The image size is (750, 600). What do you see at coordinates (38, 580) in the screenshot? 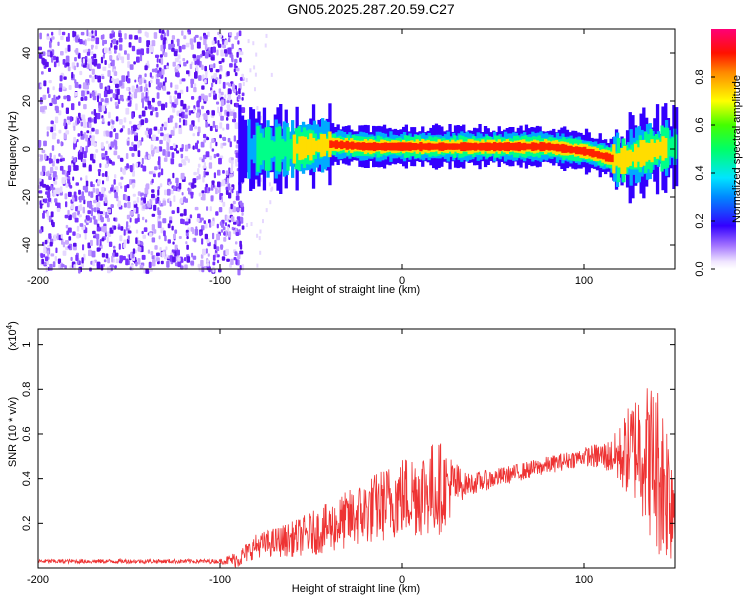
I see `snr-x-tick-label: -200` at bounding box center [38, 580].